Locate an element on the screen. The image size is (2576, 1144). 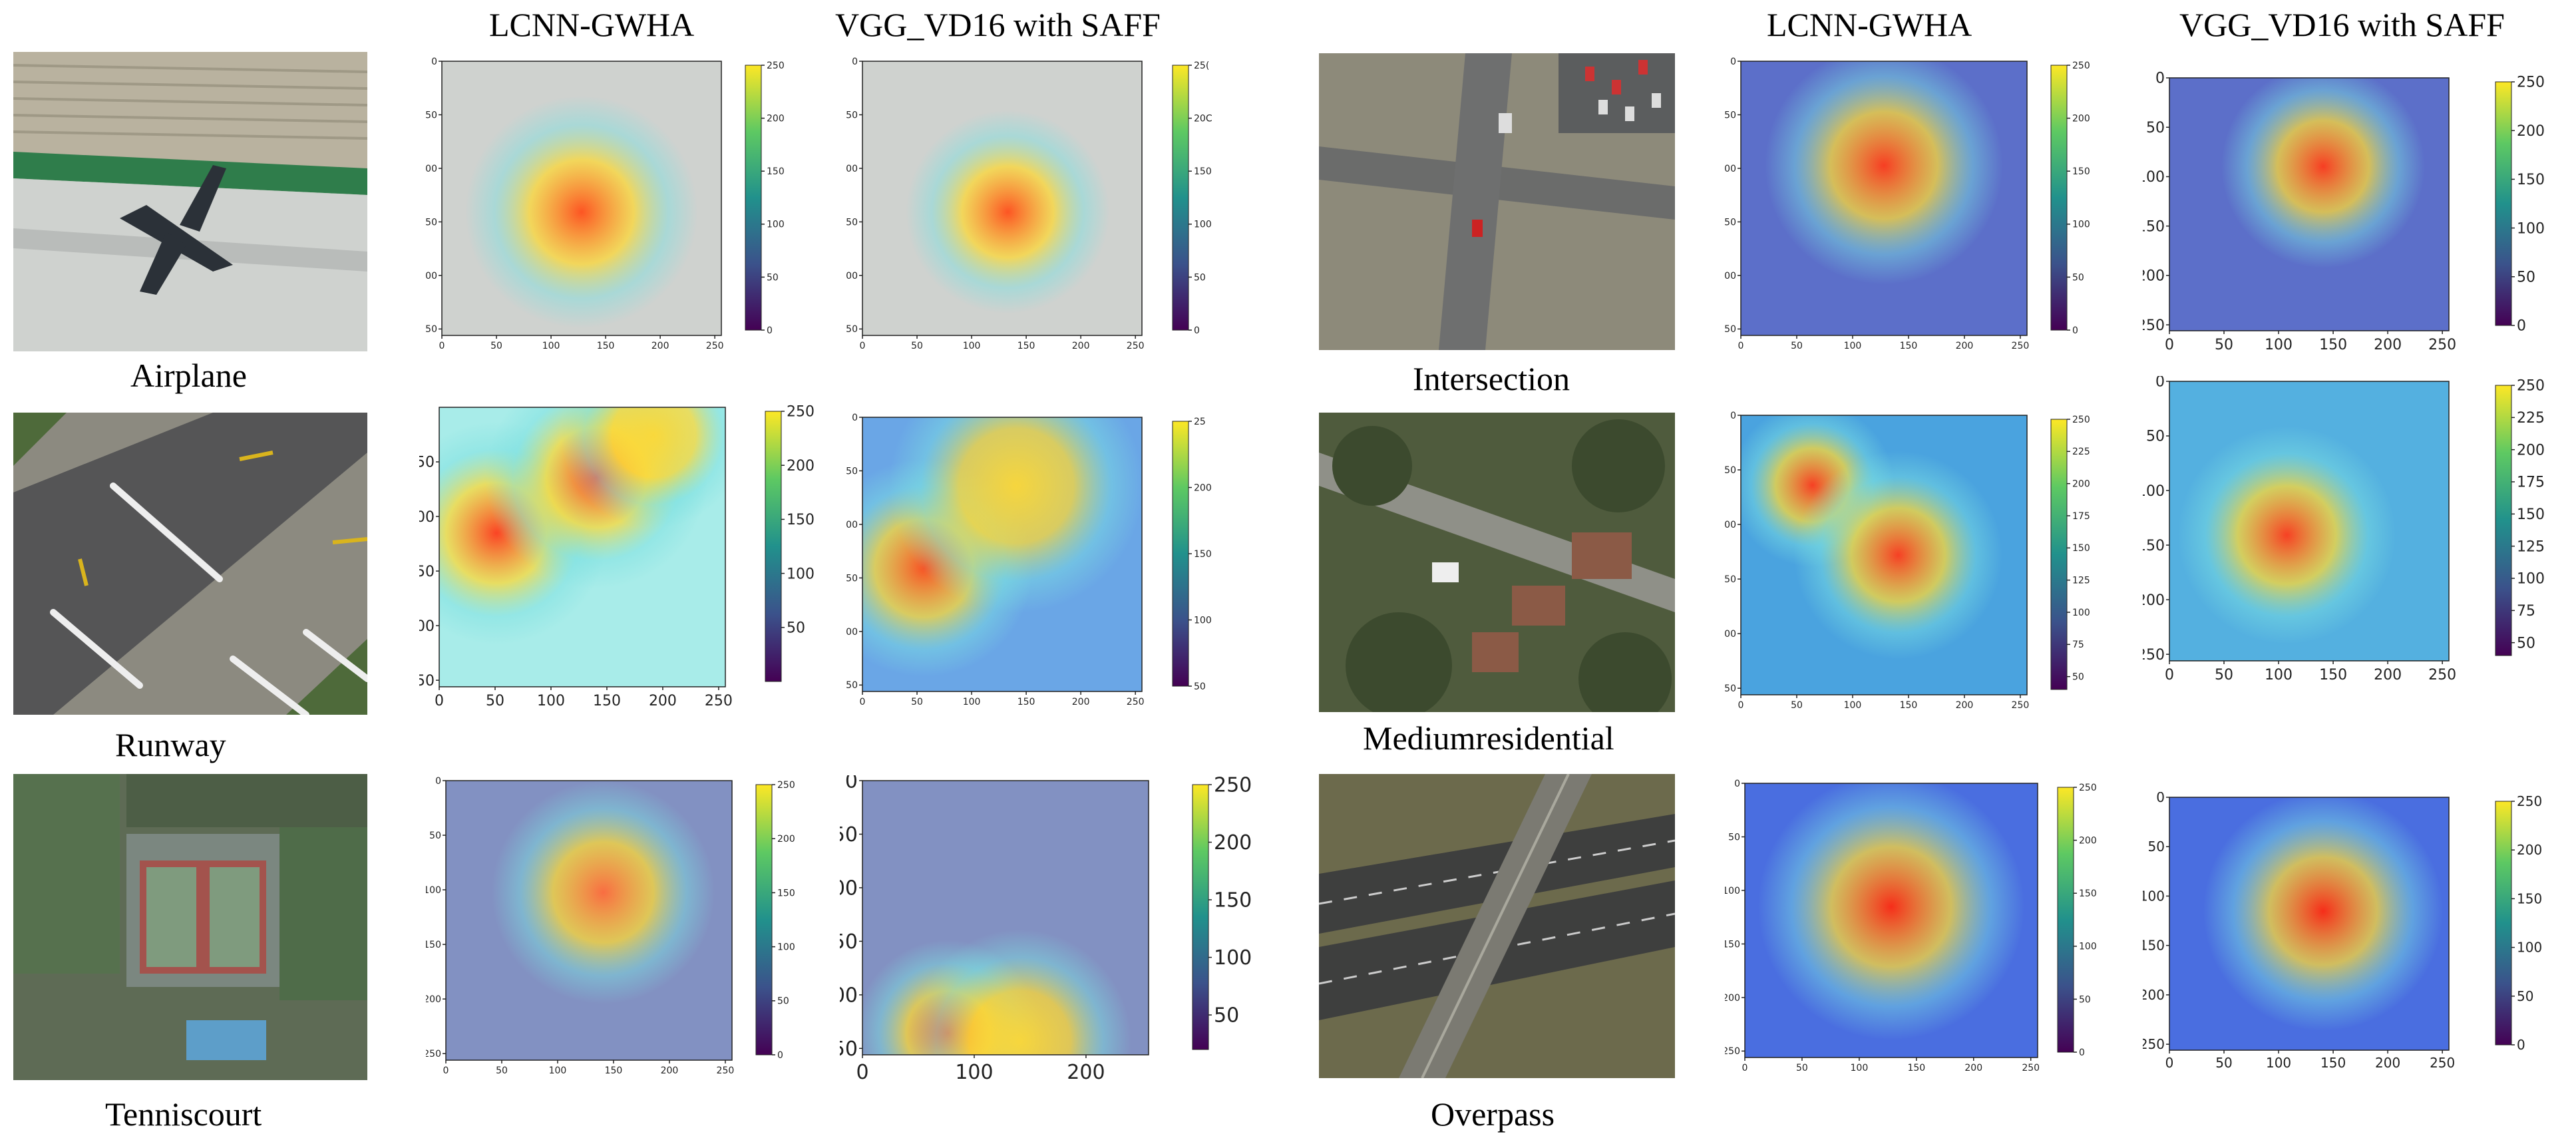
heatmap-tenniscourt-vgg-saff: 0 100 200 0 50 100 150 200 250 50 100 150 200 250 is located at coordinates (1066, 933).